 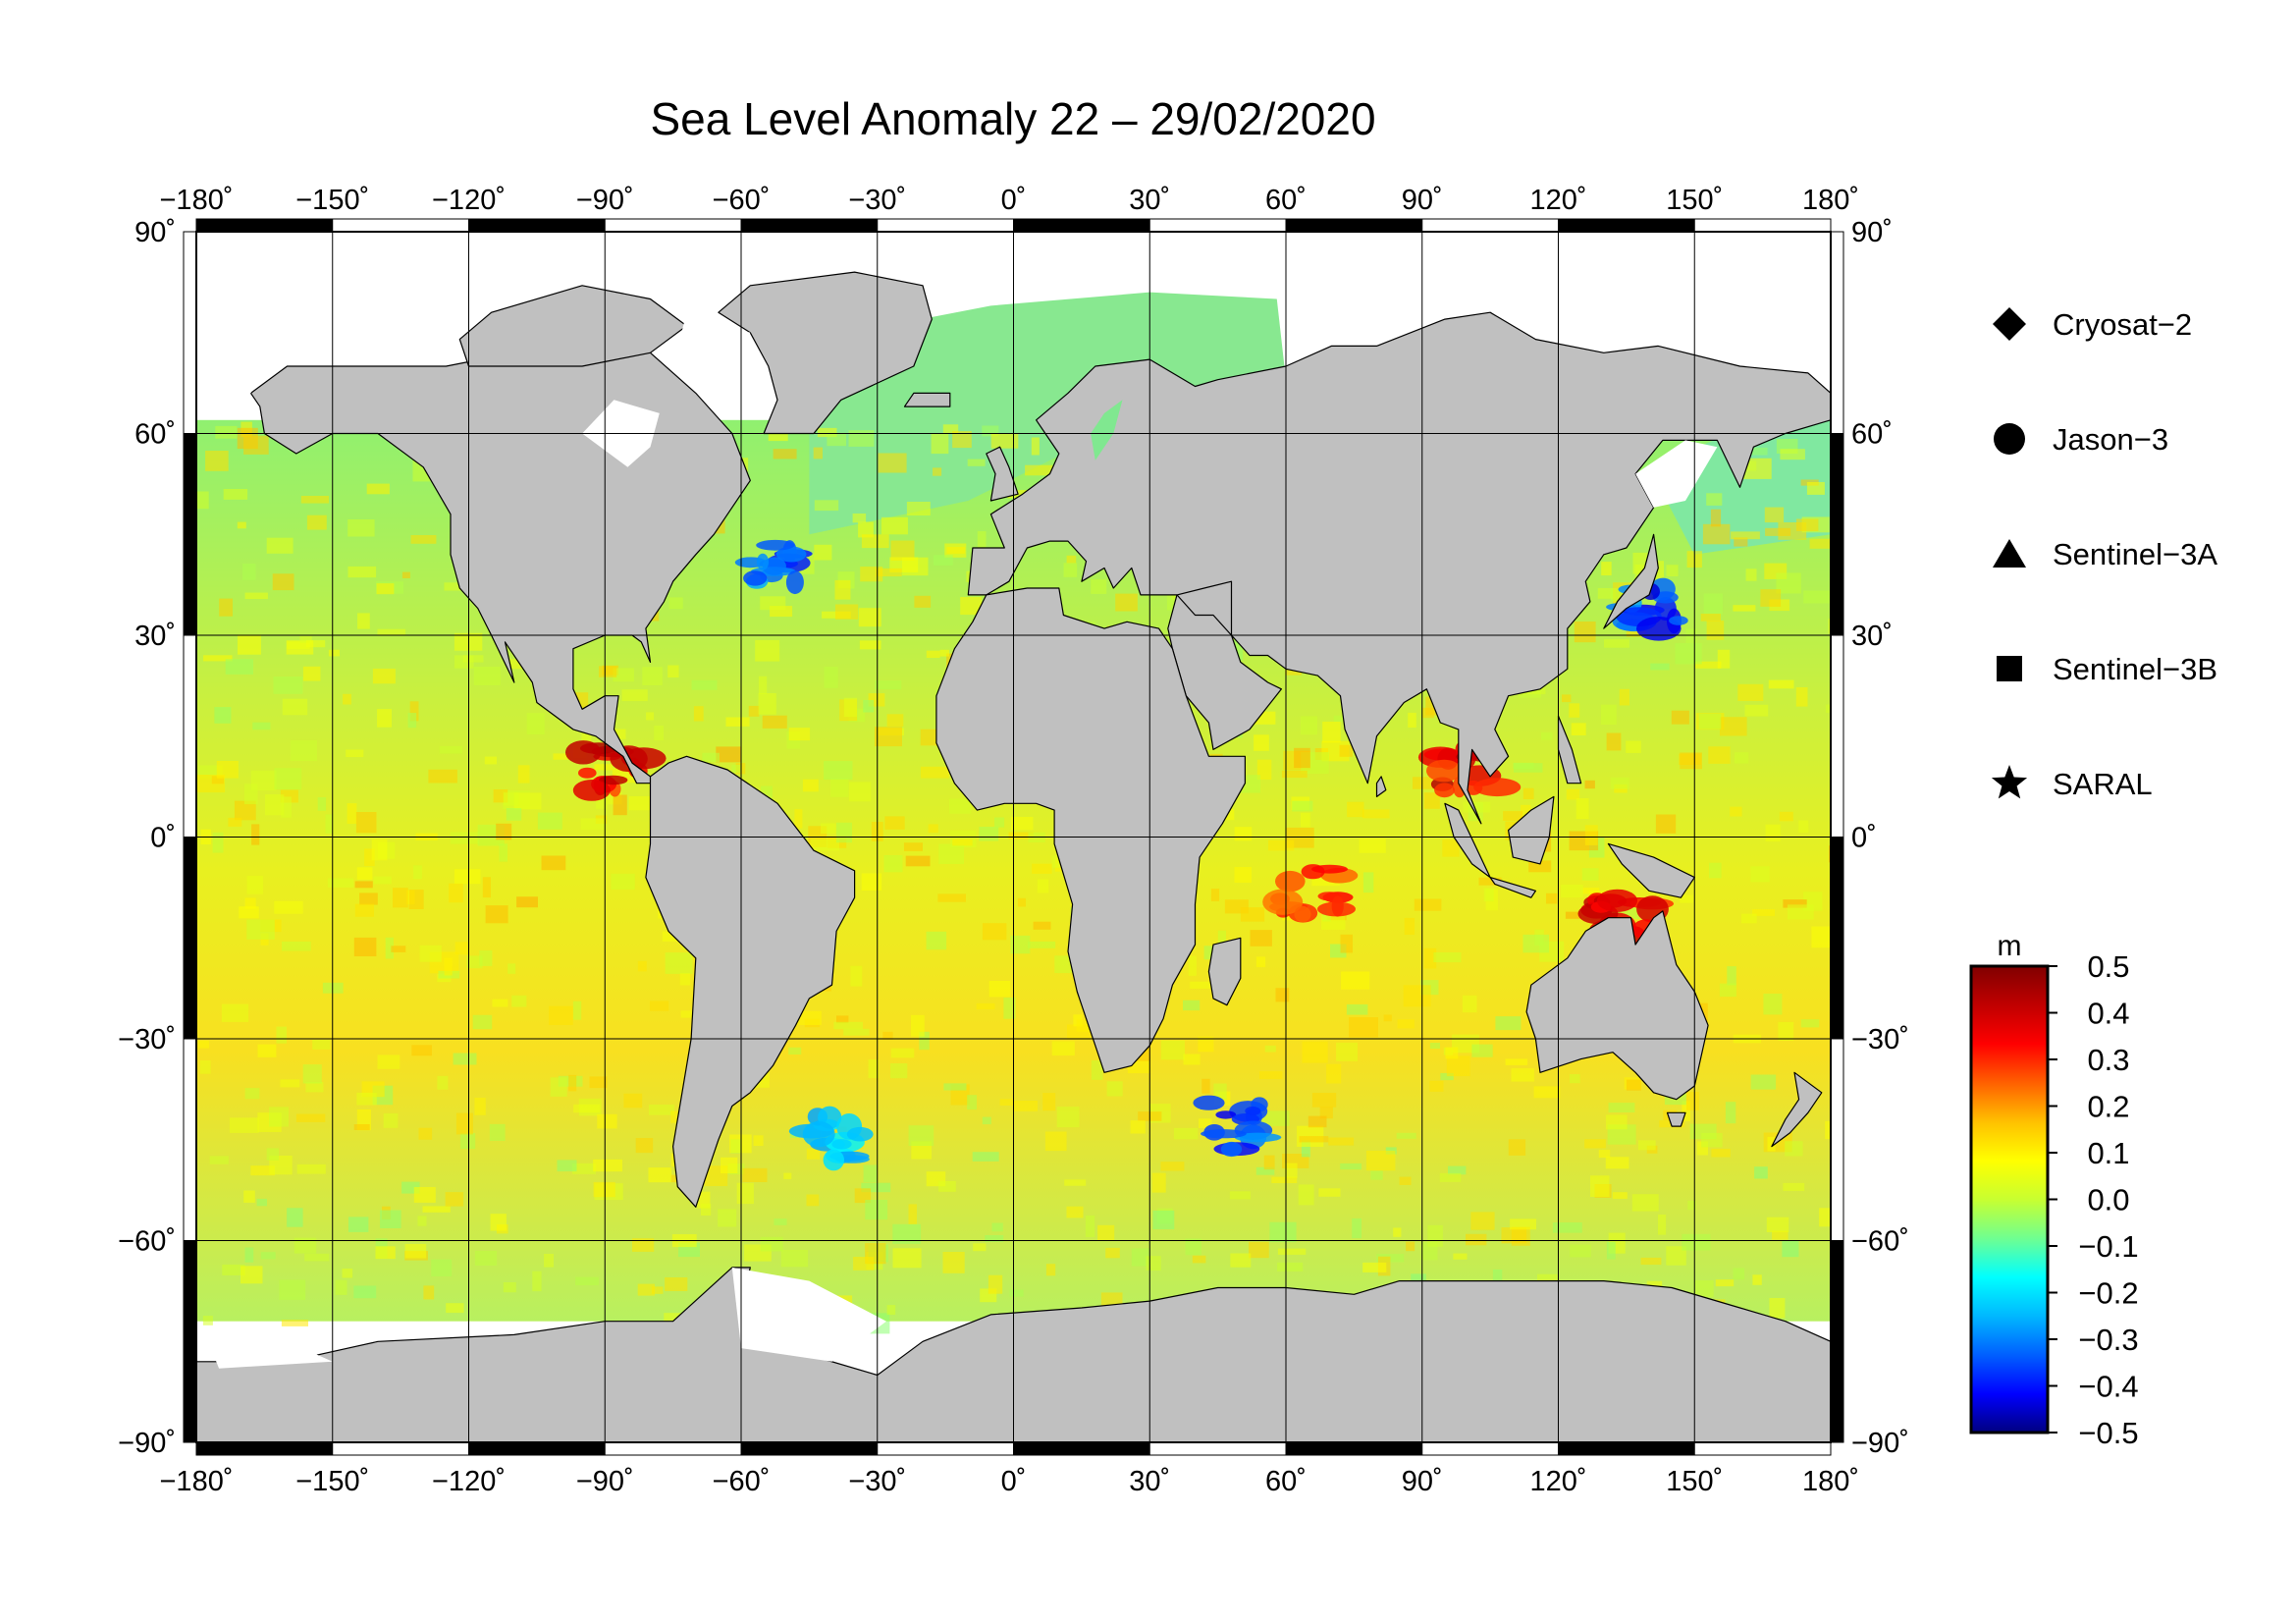 I want to click on latitude-tick-label: −90˚, so click(x=147, y=1444).